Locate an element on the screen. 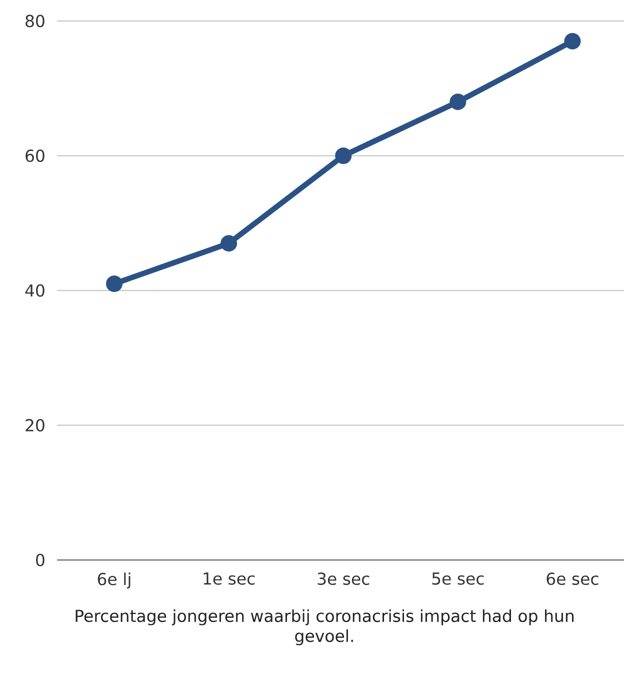 The width and height of the screenshot is (624, 677). y-tick-label: 80 is located at coordinates (35, 21).